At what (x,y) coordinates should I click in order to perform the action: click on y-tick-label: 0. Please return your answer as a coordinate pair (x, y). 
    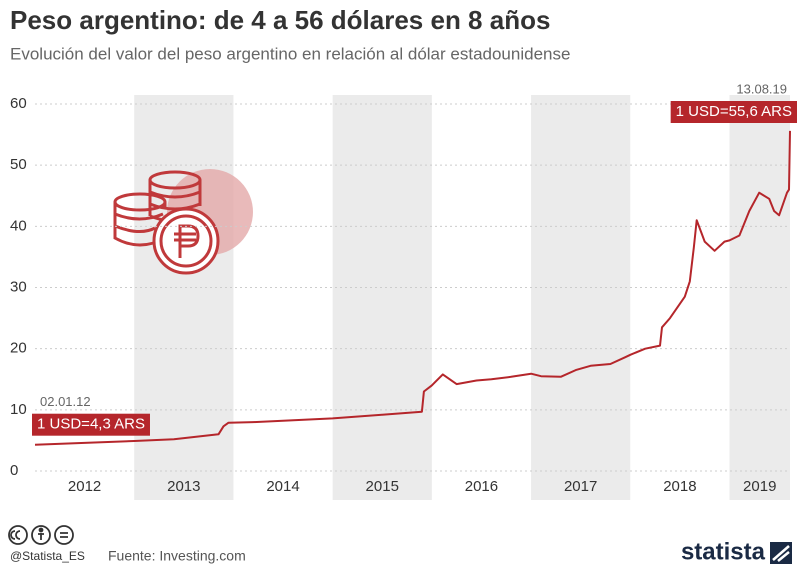
    Looking at the image, I should click on (14, 470).